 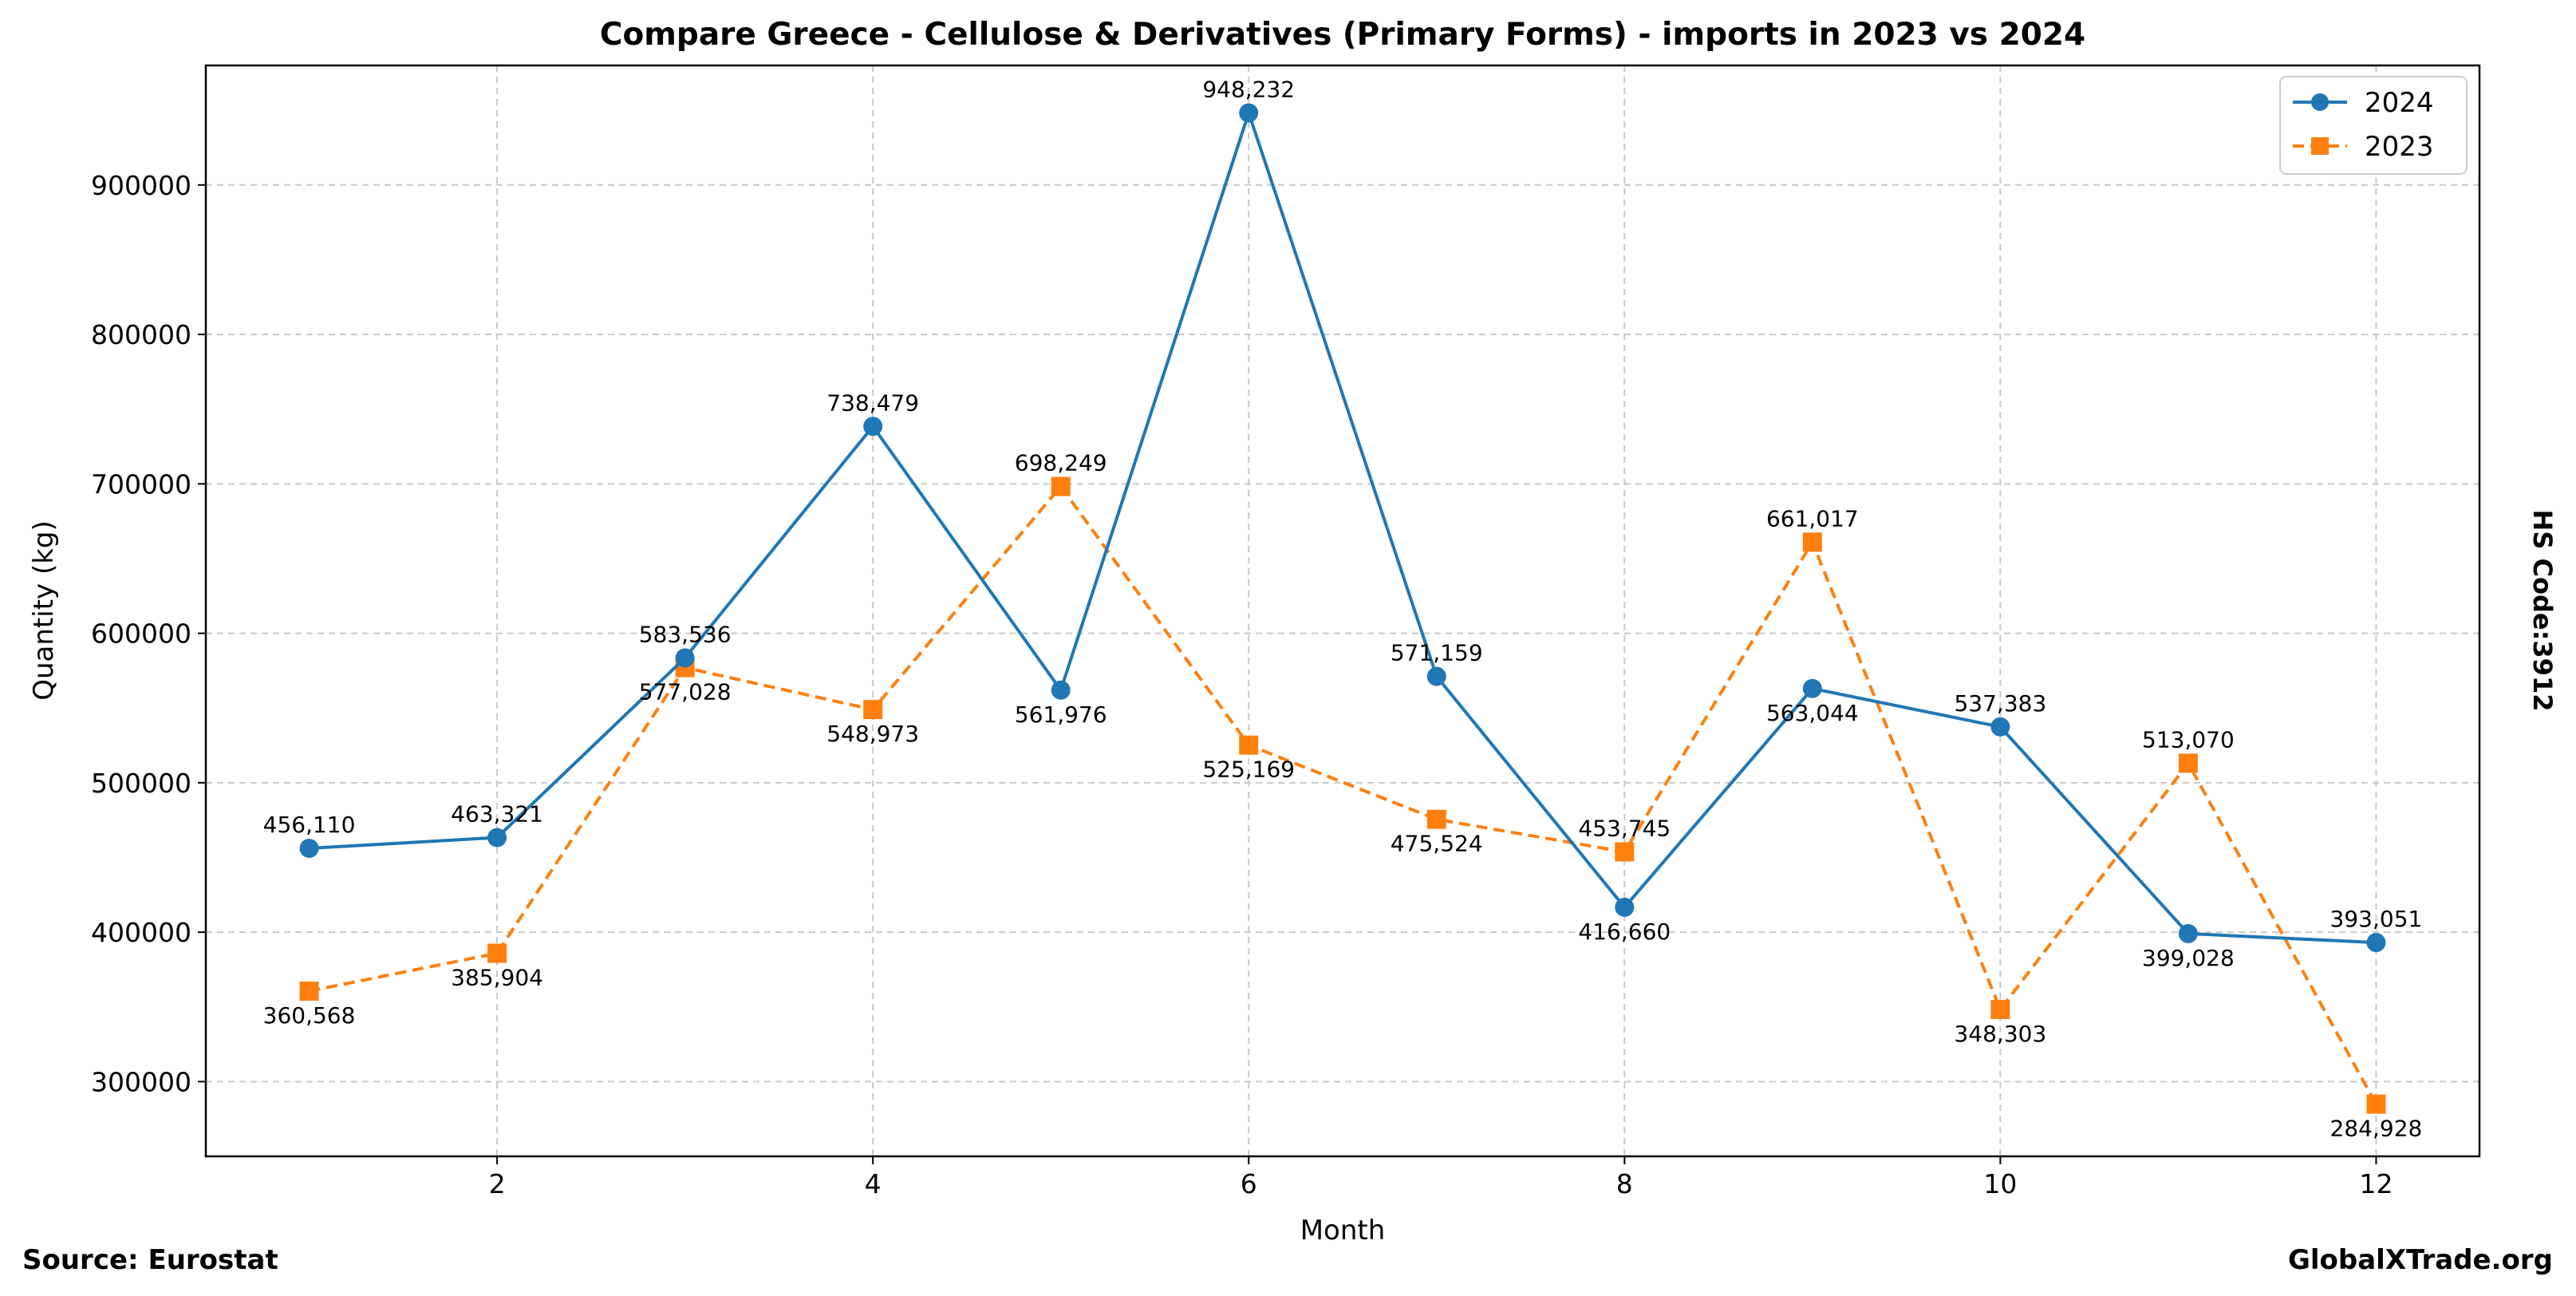 I want to click on data-label-2023: 360,568, so click(x=309, y=1016).